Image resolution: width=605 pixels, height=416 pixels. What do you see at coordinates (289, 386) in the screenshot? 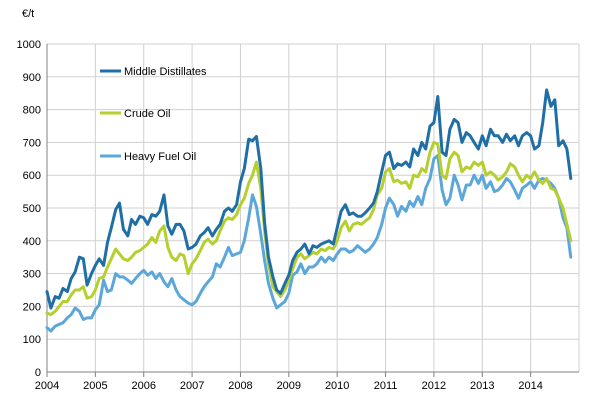
I see `x-tick-label: 2009` at bounding box center [289, 386].